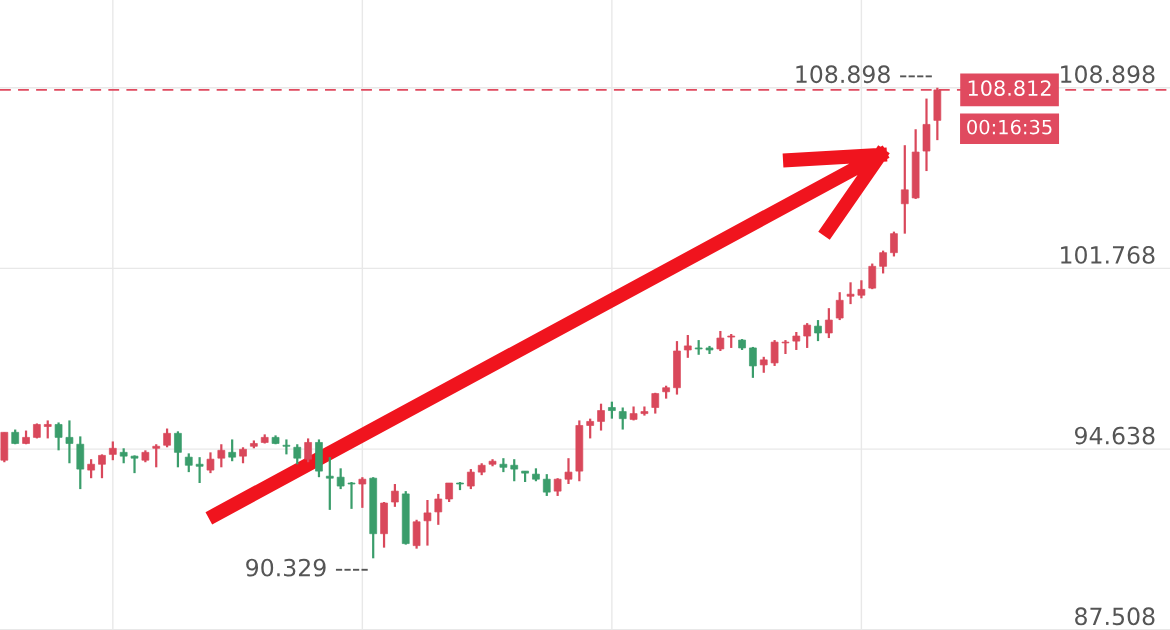 The width and height of the screenshot is (1170, 630). What do you see at coordinates (307, 567) in the screenshot?
I see `annotation: 90.329 ----` at bounding box center [307, 567].